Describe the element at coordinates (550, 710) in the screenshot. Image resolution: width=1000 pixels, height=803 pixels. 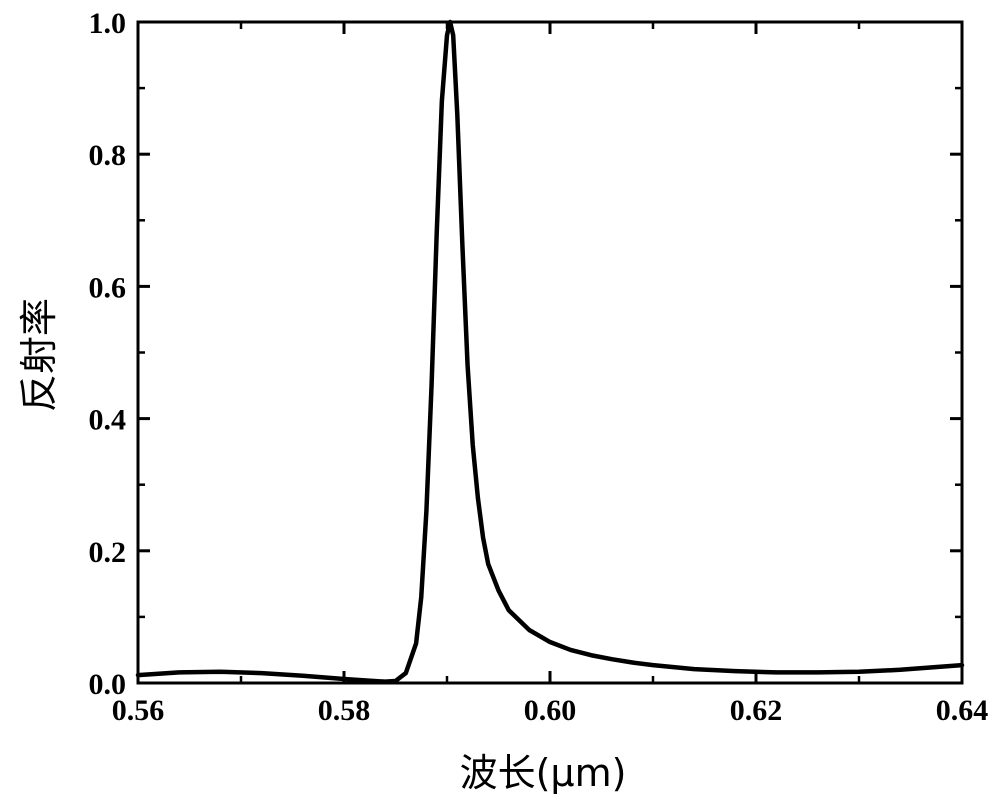
I see `x-tick-label: 0.60` at that location.